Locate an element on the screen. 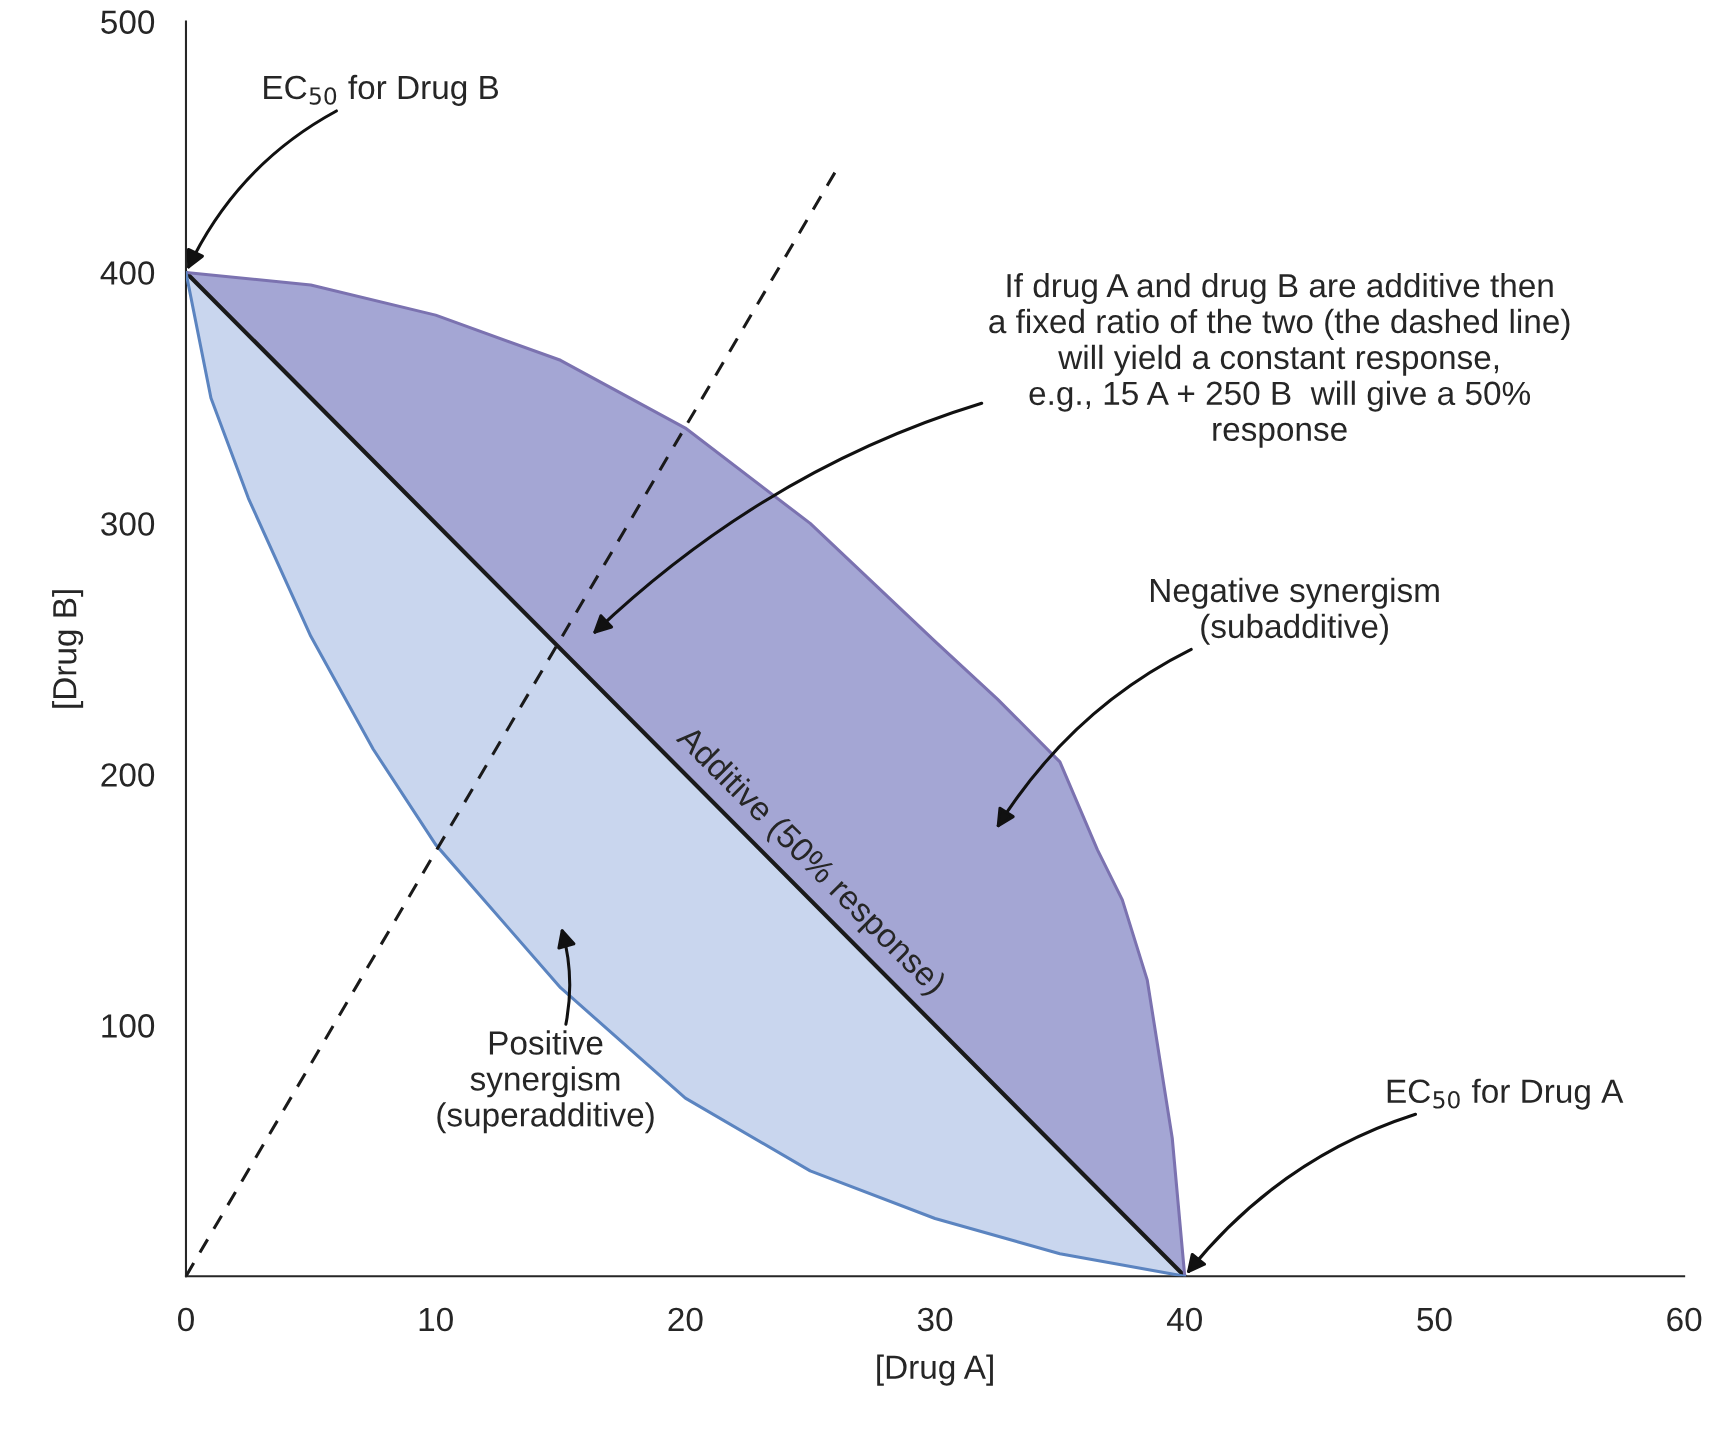 The image size is (1722, 1434). y-tick-label: 100 is located at coordinates (128, 1026).